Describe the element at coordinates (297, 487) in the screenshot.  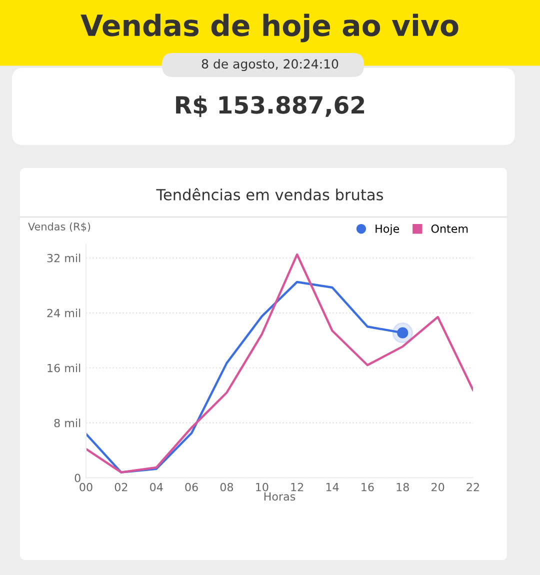
I see `x-tick-label: 12` at that location.